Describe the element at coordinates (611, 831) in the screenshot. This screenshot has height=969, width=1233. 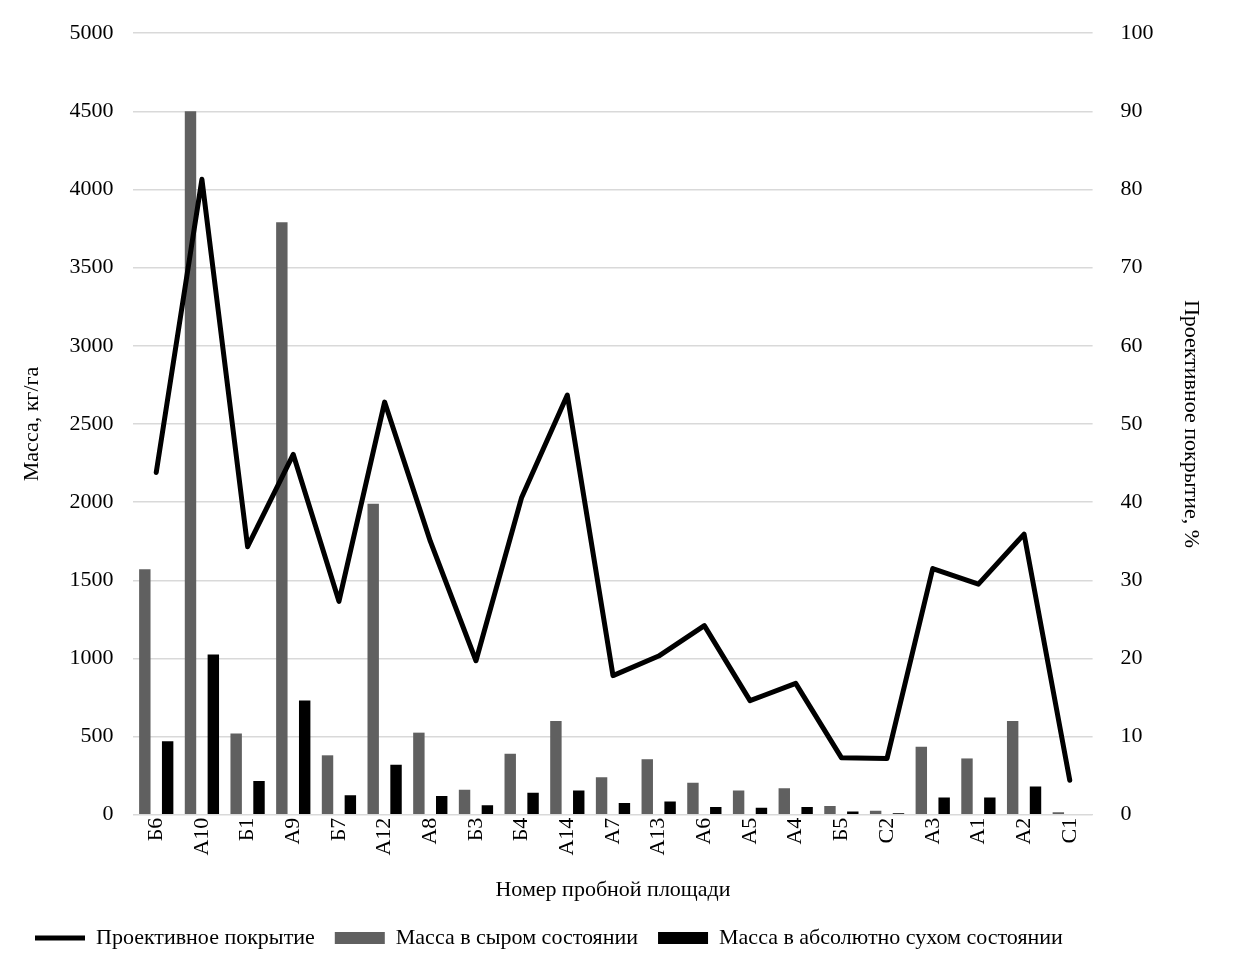
I see `x-tick-label: А7` at that location.